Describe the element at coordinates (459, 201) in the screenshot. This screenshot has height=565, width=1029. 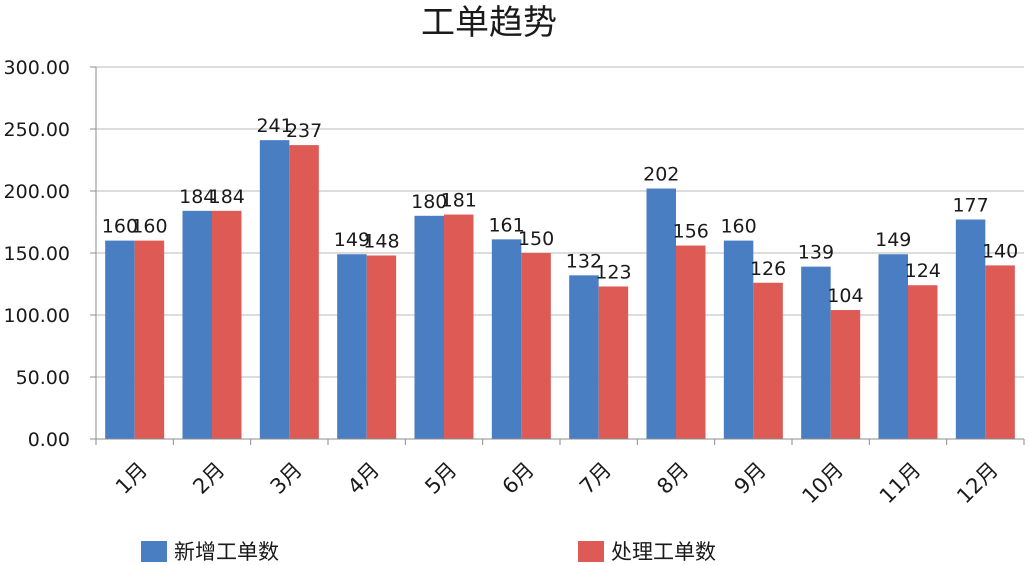
I see `data-label: 181` at that location.